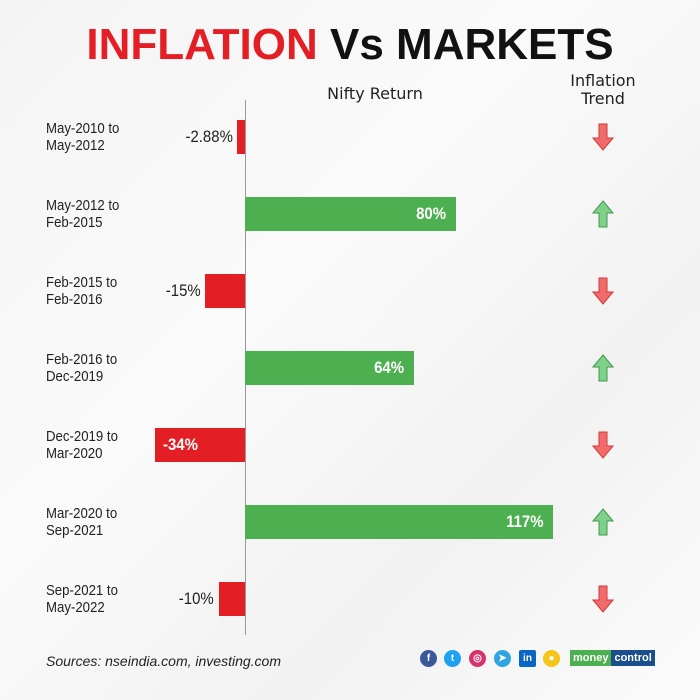  I want to click on category-line: Feb-2015 to, so click(82, 282).